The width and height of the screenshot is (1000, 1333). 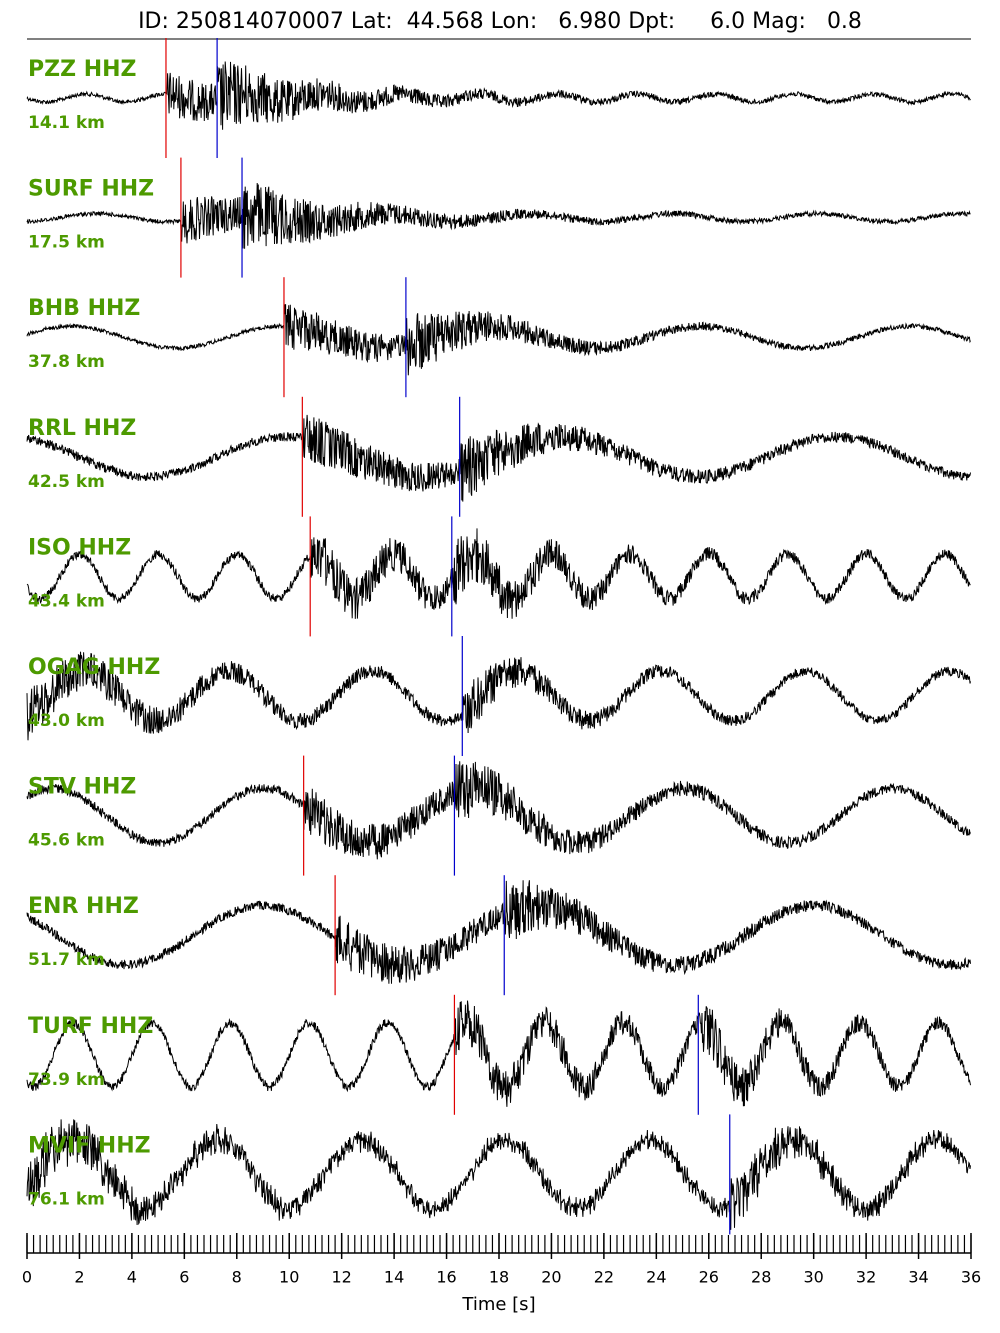 What do you see at coordinates (761, 1277) in the screenshot?
I see `x-tick-label: 28` at bounding box center [761, 1277].